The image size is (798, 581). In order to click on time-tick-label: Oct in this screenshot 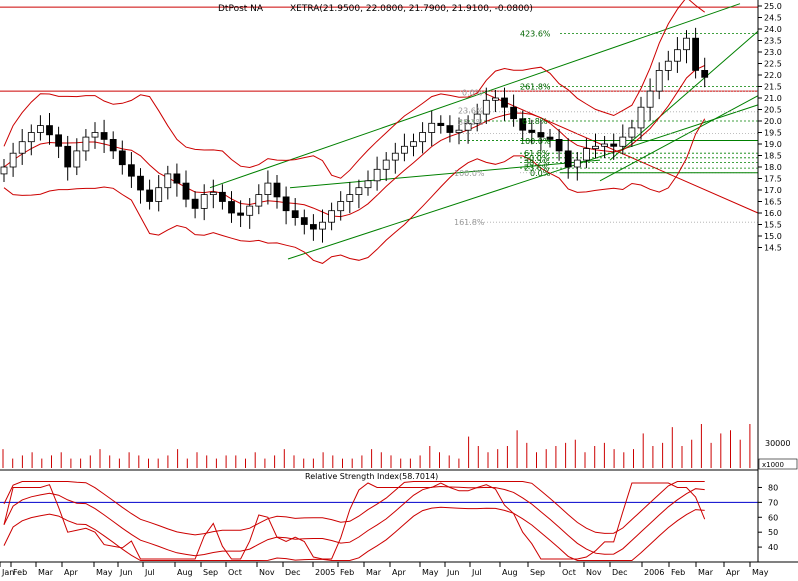, I will do `click(235, 572)`.